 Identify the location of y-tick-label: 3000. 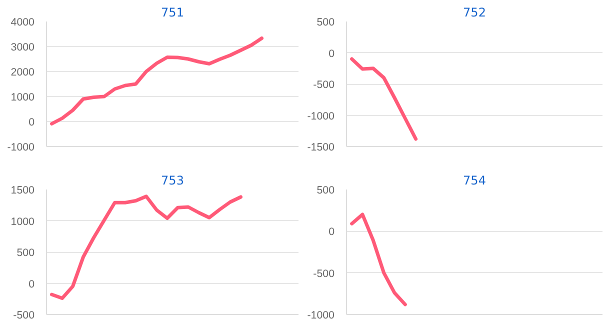
(22, 48).